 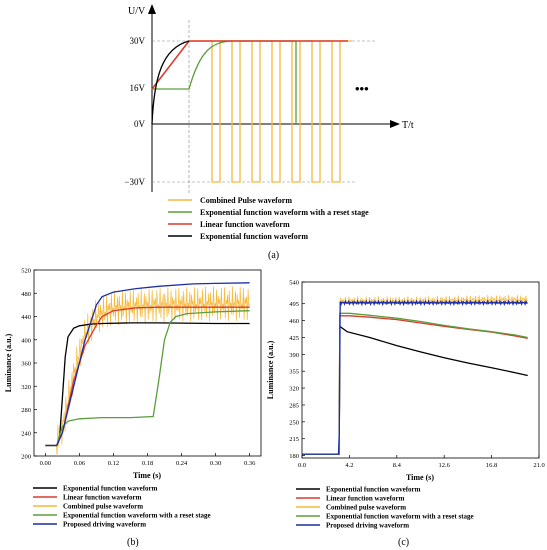 What do you see at coordinates (26, 294) in the screenshot?
I see `panel-b-ytick-label: 480` at bounding box center [26, 294].